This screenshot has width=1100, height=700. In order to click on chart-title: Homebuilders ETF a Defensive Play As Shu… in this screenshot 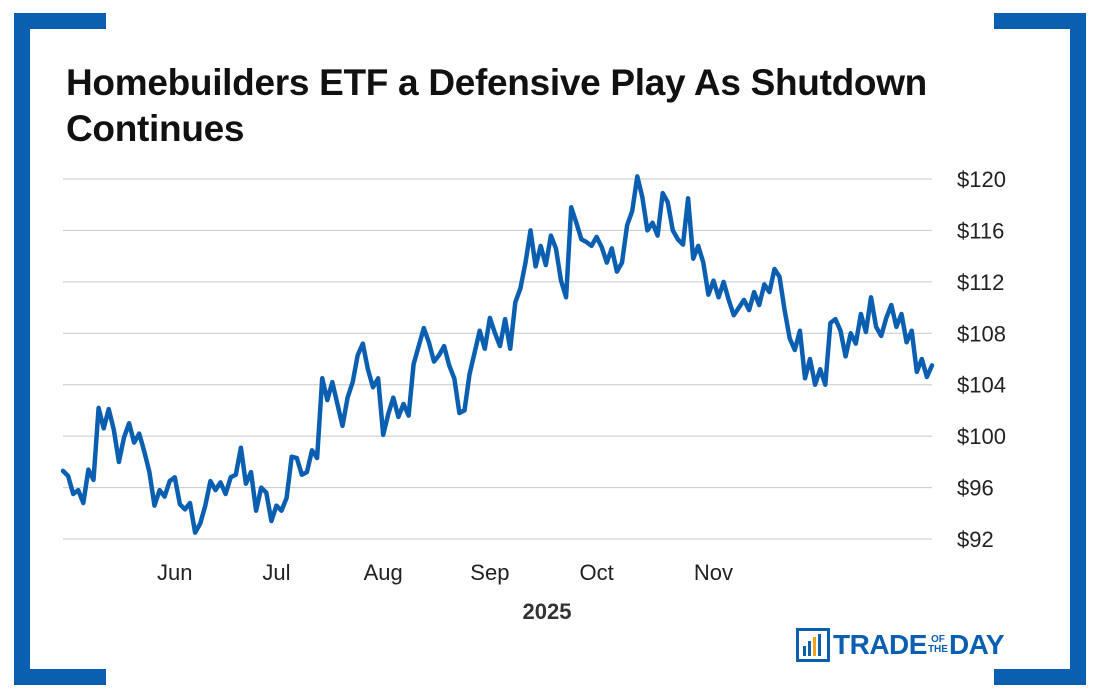, I will do `click(496, 105)`.